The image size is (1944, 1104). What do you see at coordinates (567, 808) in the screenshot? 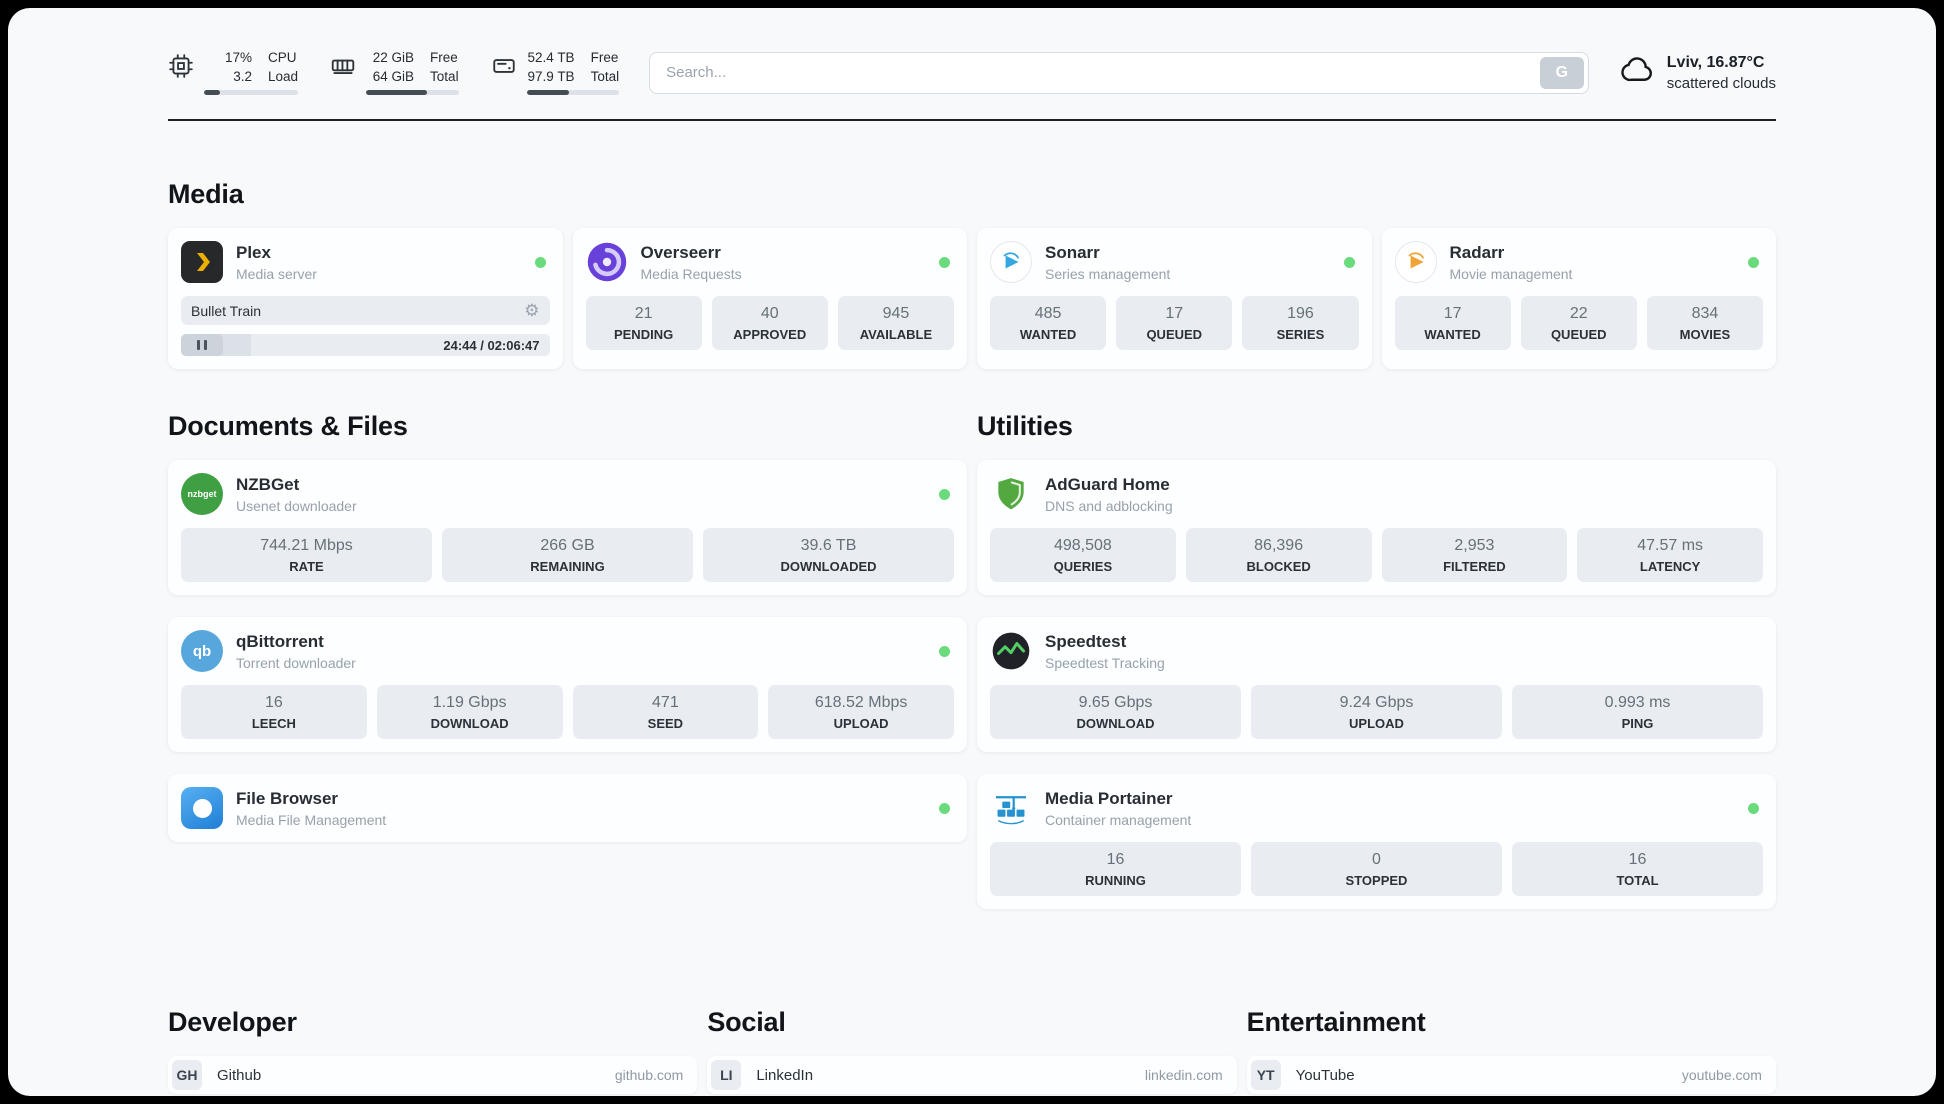
I see `filebrowser-card: File Browser Media File Management` at bounding box center [567, 808].